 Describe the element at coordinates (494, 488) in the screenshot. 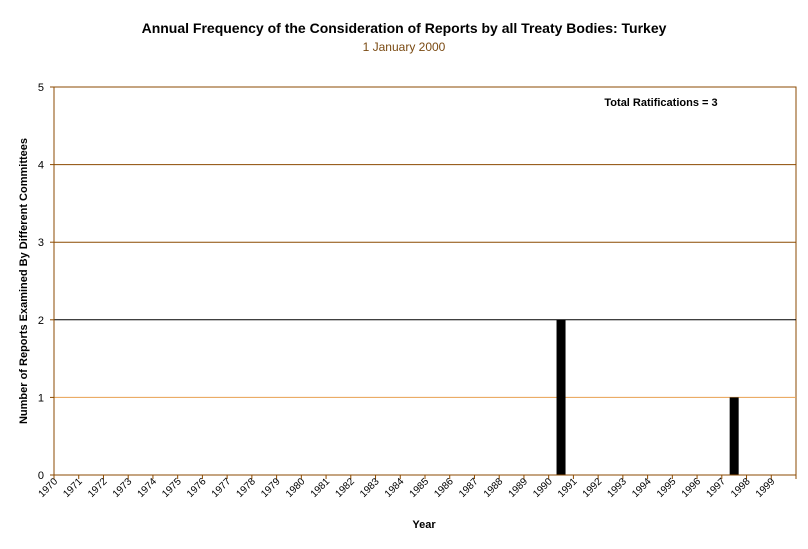

I see `x-tick-label-1988: 1988` at that location.